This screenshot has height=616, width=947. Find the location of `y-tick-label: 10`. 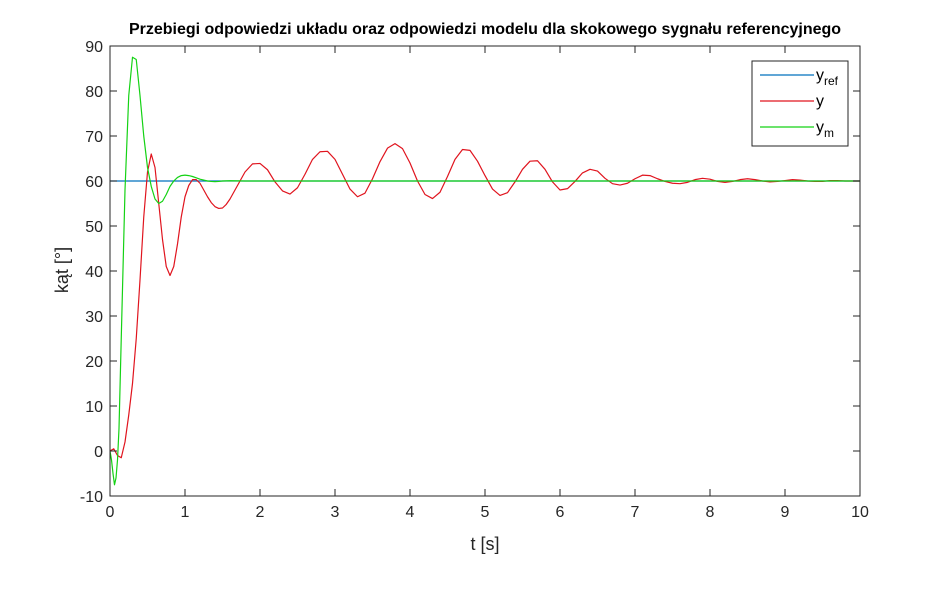

y-tick-label: 10 is located at coordinates (94, 407).